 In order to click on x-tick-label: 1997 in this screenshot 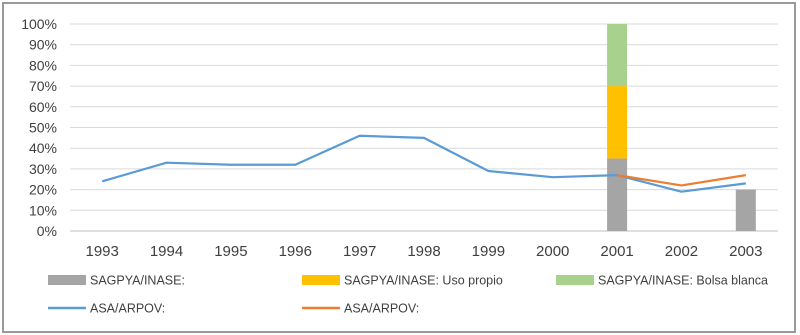, I will do `click(359, 251)`.